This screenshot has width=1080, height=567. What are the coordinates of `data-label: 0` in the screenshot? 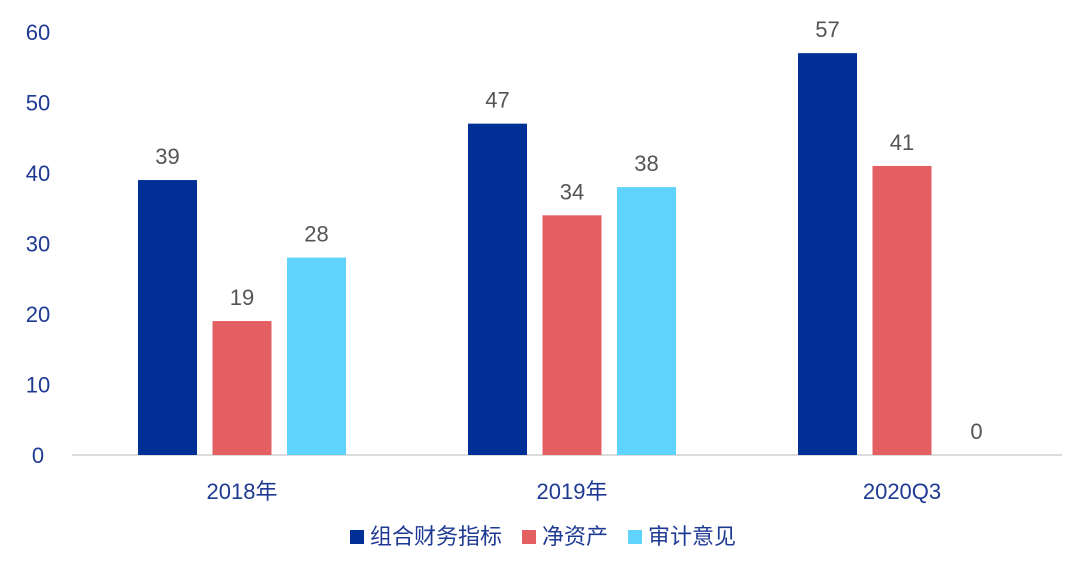 It's located at (976, 431).